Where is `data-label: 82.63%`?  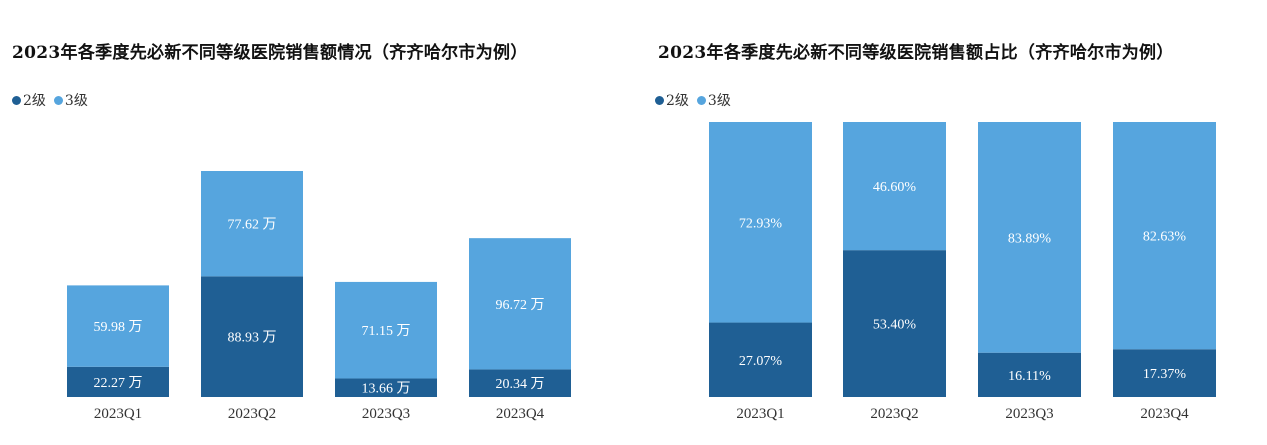
data-label: 82.63% is located at coordinates (1165, 237).